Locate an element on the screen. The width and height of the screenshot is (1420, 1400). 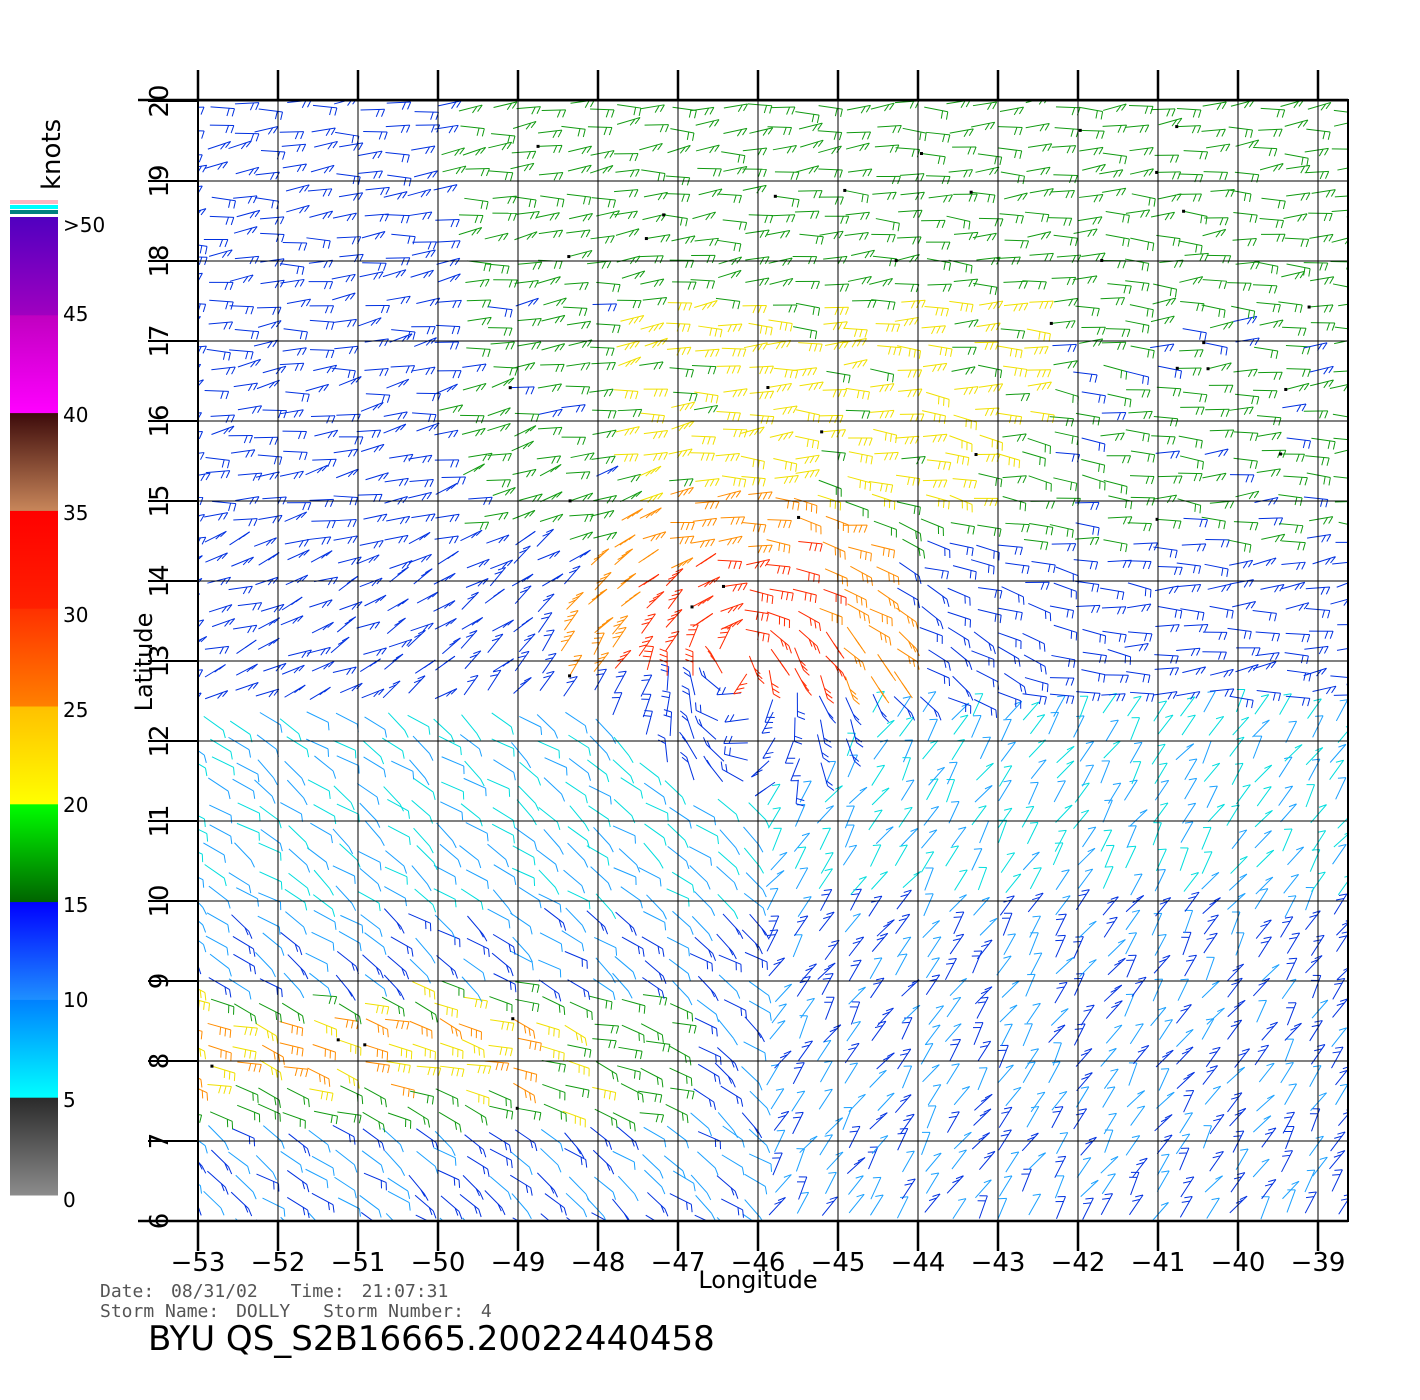
y-tick-label: 13 is located at coordinates (160, 660).